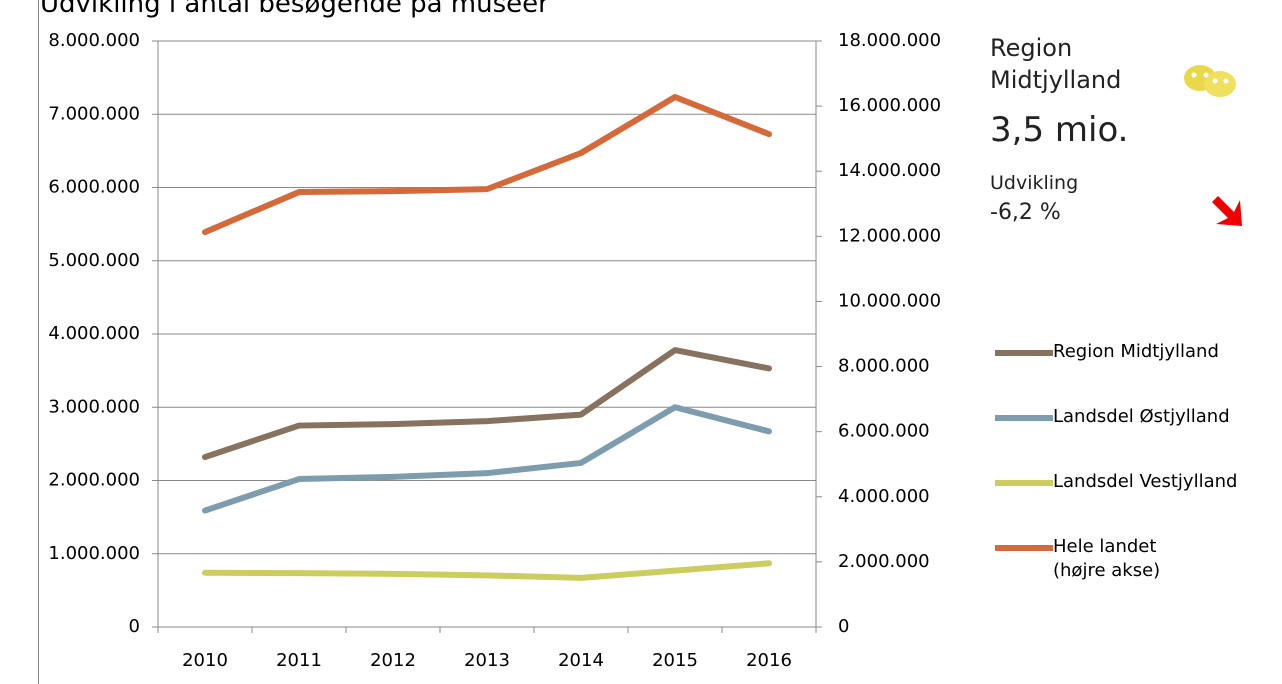 This screenshot has height=684, width=1282. Describe the element at coordinates (1107, 558) in the screenshot. I see `legend-label: Hele landet (højre akse)` at that location.